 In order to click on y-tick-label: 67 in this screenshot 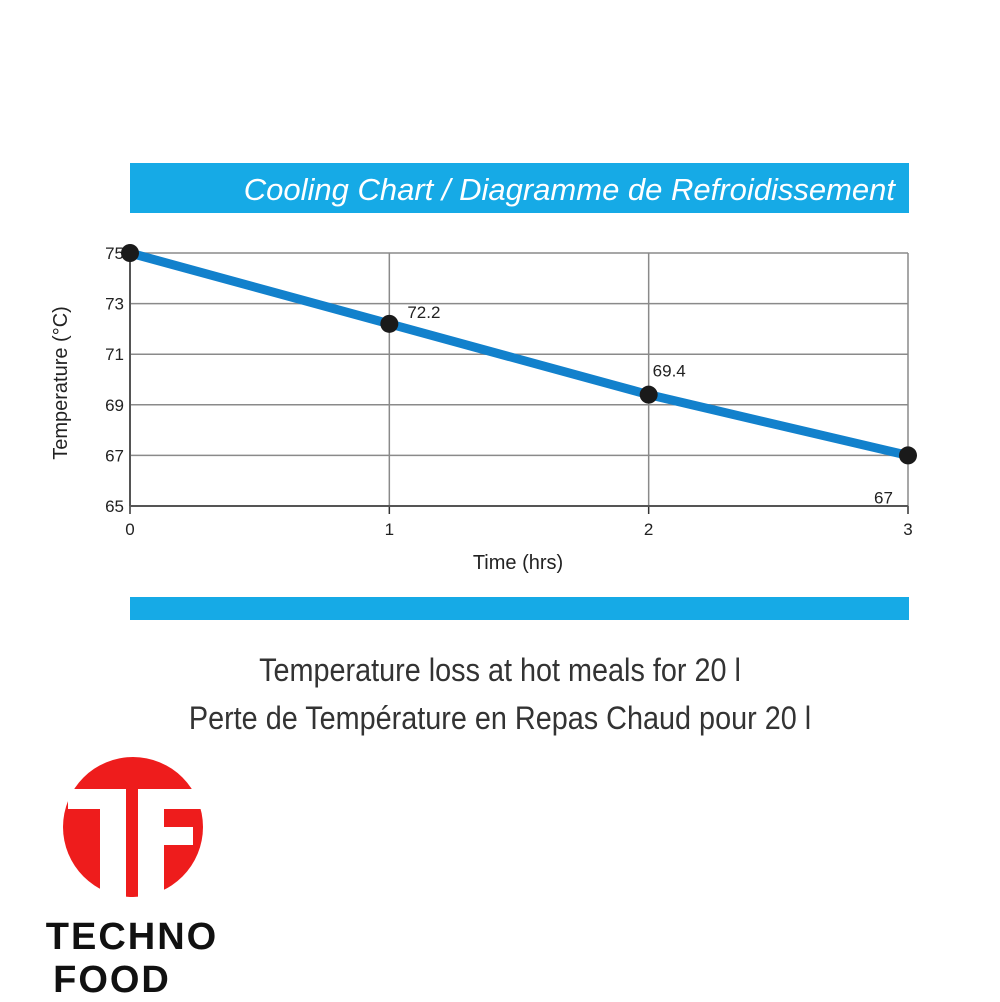, I will do `click(114, 455)`.